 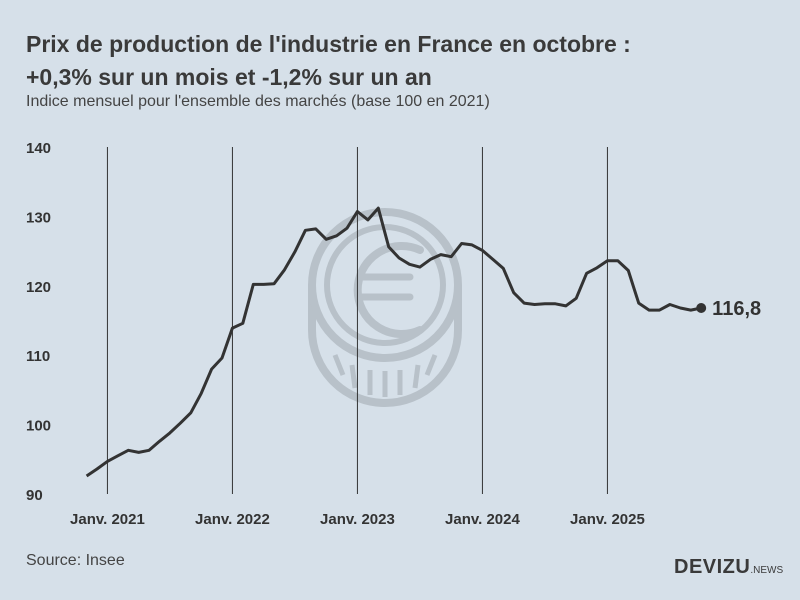 What do you see at coordinates (482, 519) in the screenshot?
I see `x-tick-label: Janv. 2024` at bounding box center [482, 519].